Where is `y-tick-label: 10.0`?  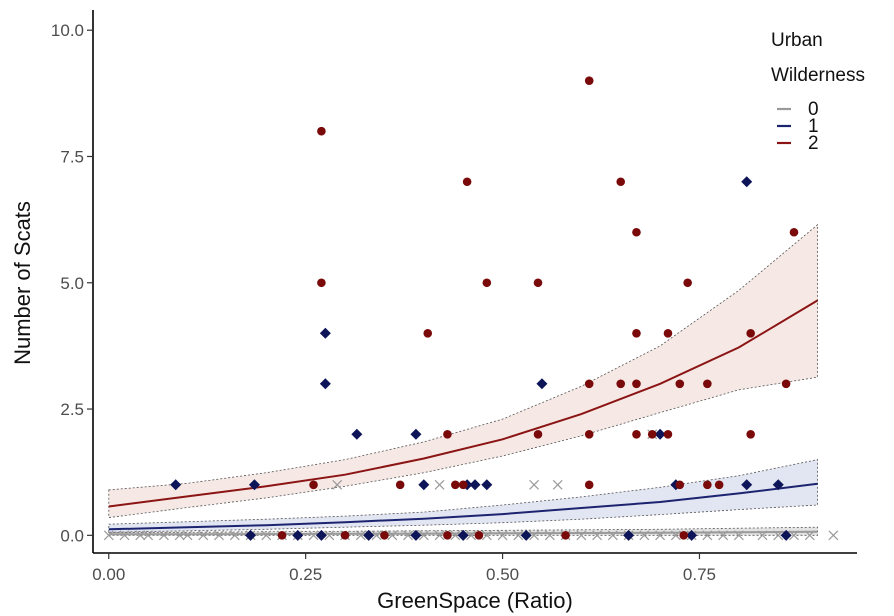 y-tick-label: 10.0 is located at coordinates (67, 30).